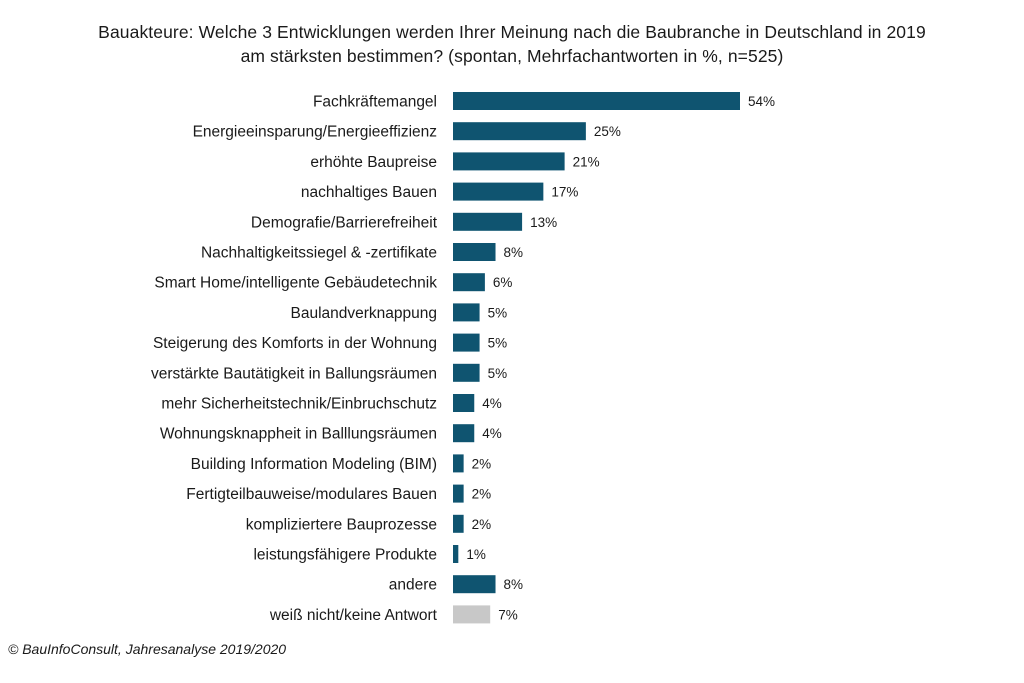 The height and width of the screenshot is (683, 1024). Describe the element at coordinates (413, 585) in the screenshot. I see `category-label: andere` at that location.